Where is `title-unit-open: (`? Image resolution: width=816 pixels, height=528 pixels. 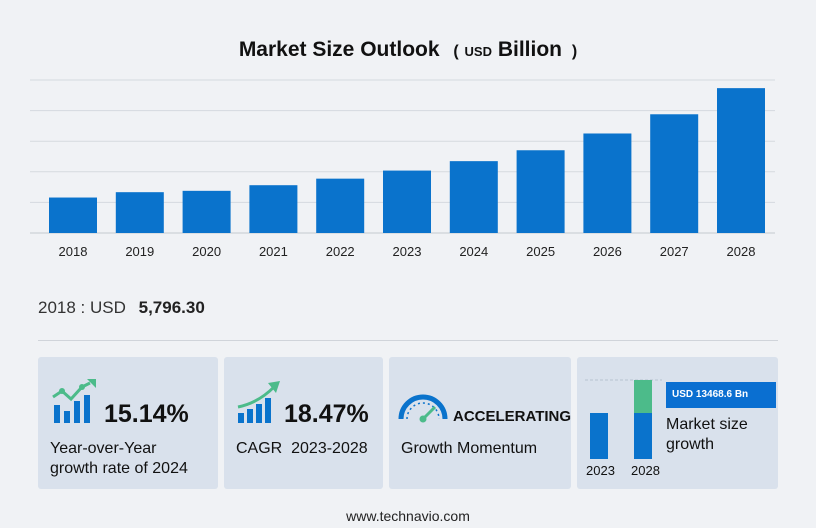 title-unit-open: ( is located at coordinates (456, 51).